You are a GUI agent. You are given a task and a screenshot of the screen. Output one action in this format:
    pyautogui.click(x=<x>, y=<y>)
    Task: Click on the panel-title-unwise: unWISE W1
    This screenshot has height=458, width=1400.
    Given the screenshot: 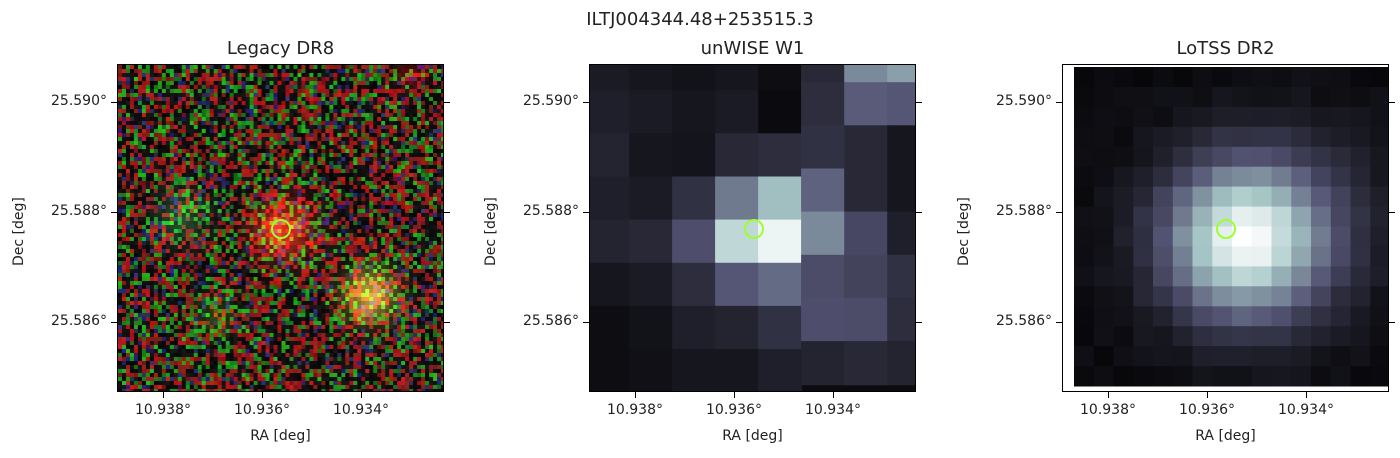 What is the action you would take?
    pyautogui.click(x=752, y=48)
    